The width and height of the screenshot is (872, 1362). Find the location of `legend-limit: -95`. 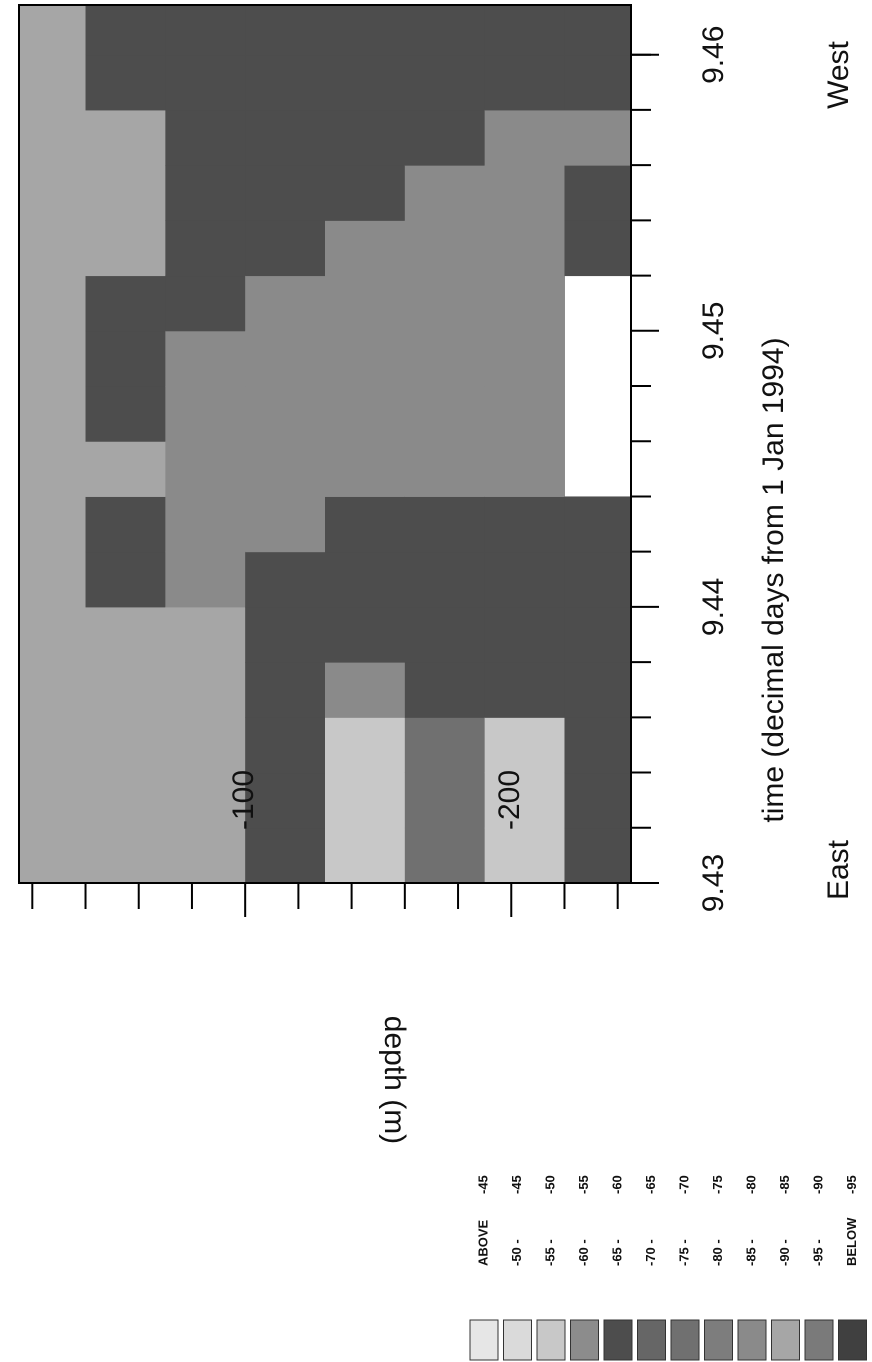

legend-limit: -95 is located at coordinates (851, 1184).